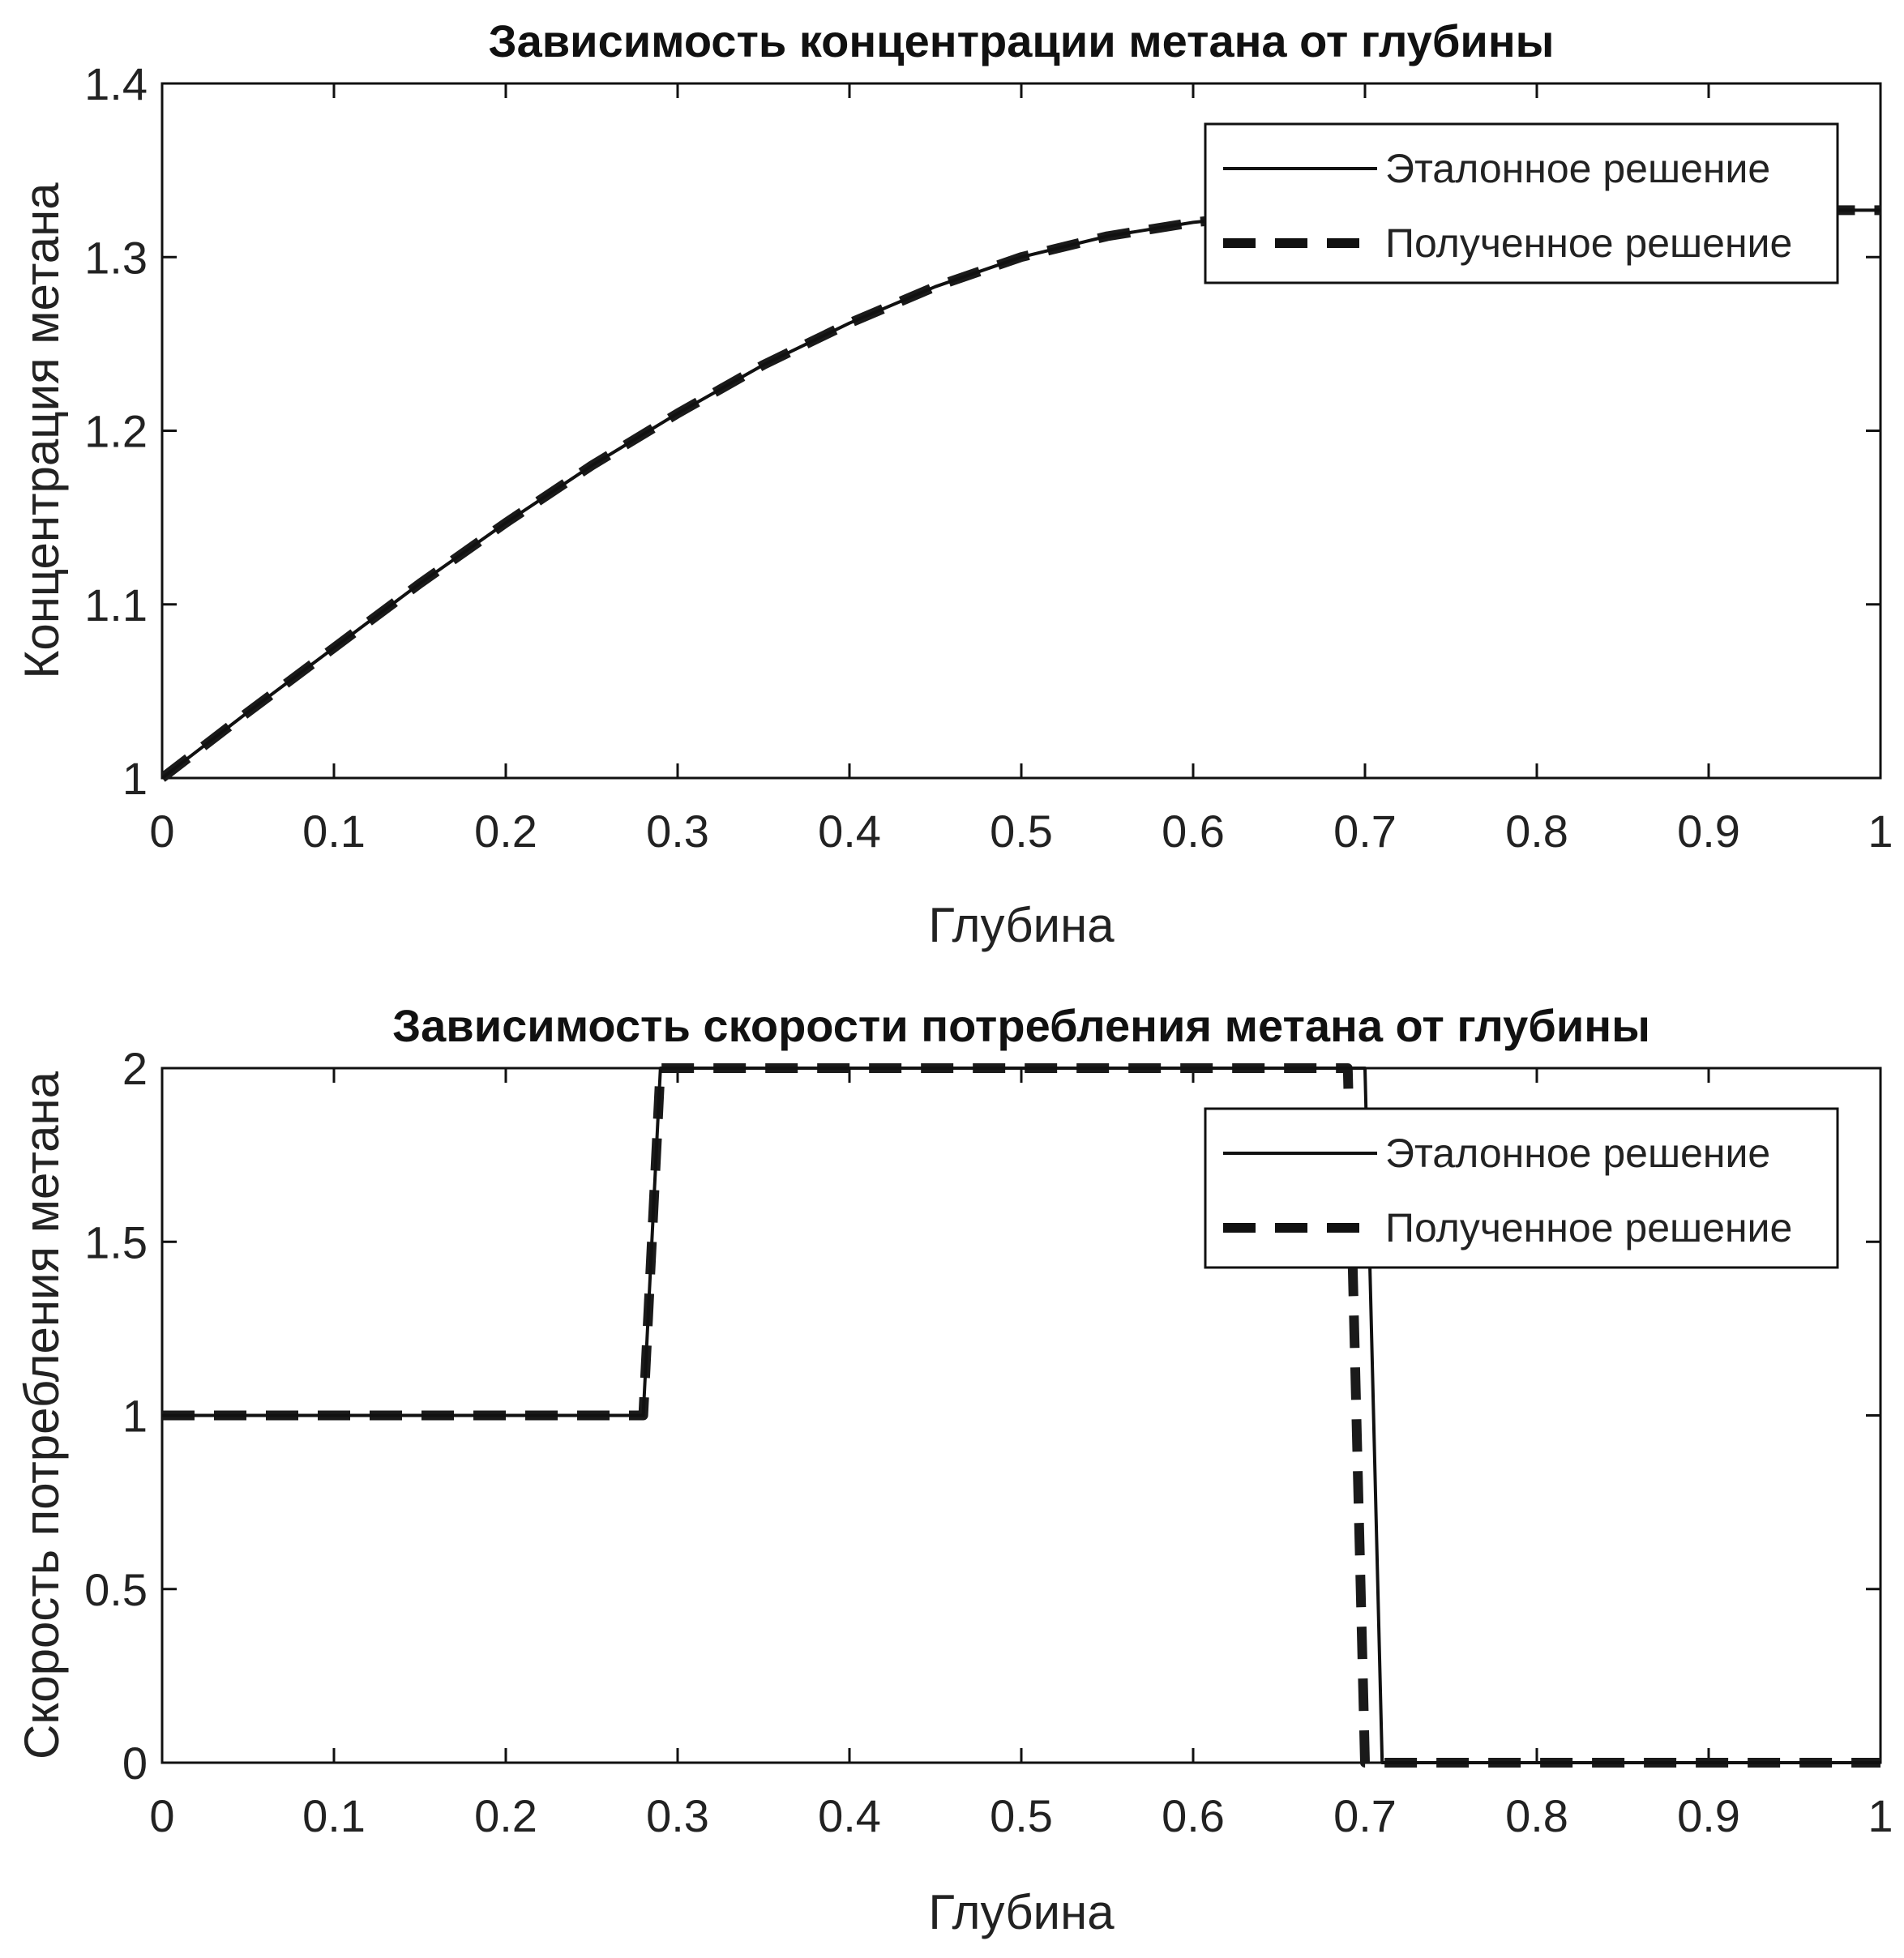 The width and height of the screenshot is (1904, 1958). What do you see at coordinates (135, 1763) in the screenshot?
I see `y-tick-label: 0` at bounding box center [135, 1763].